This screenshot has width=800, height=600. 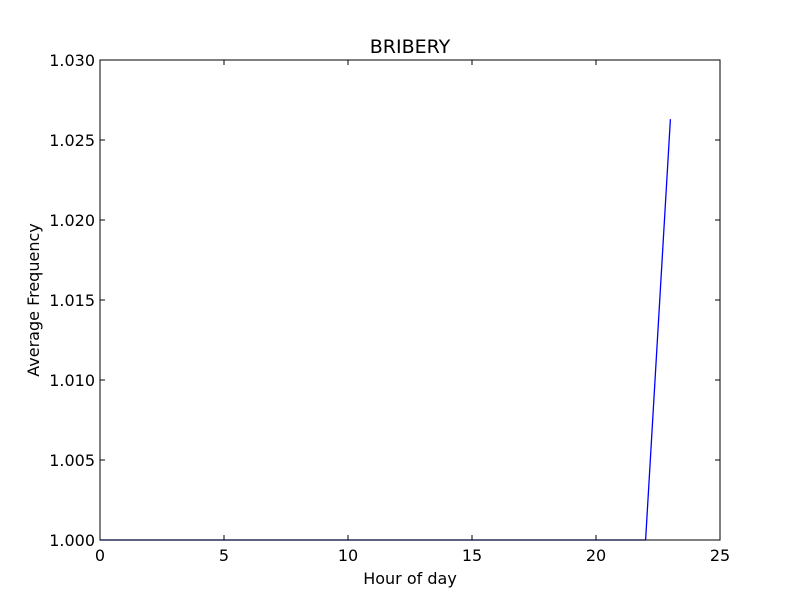 I want to click on x-tick-label: 0, so click(x=100, y=555).